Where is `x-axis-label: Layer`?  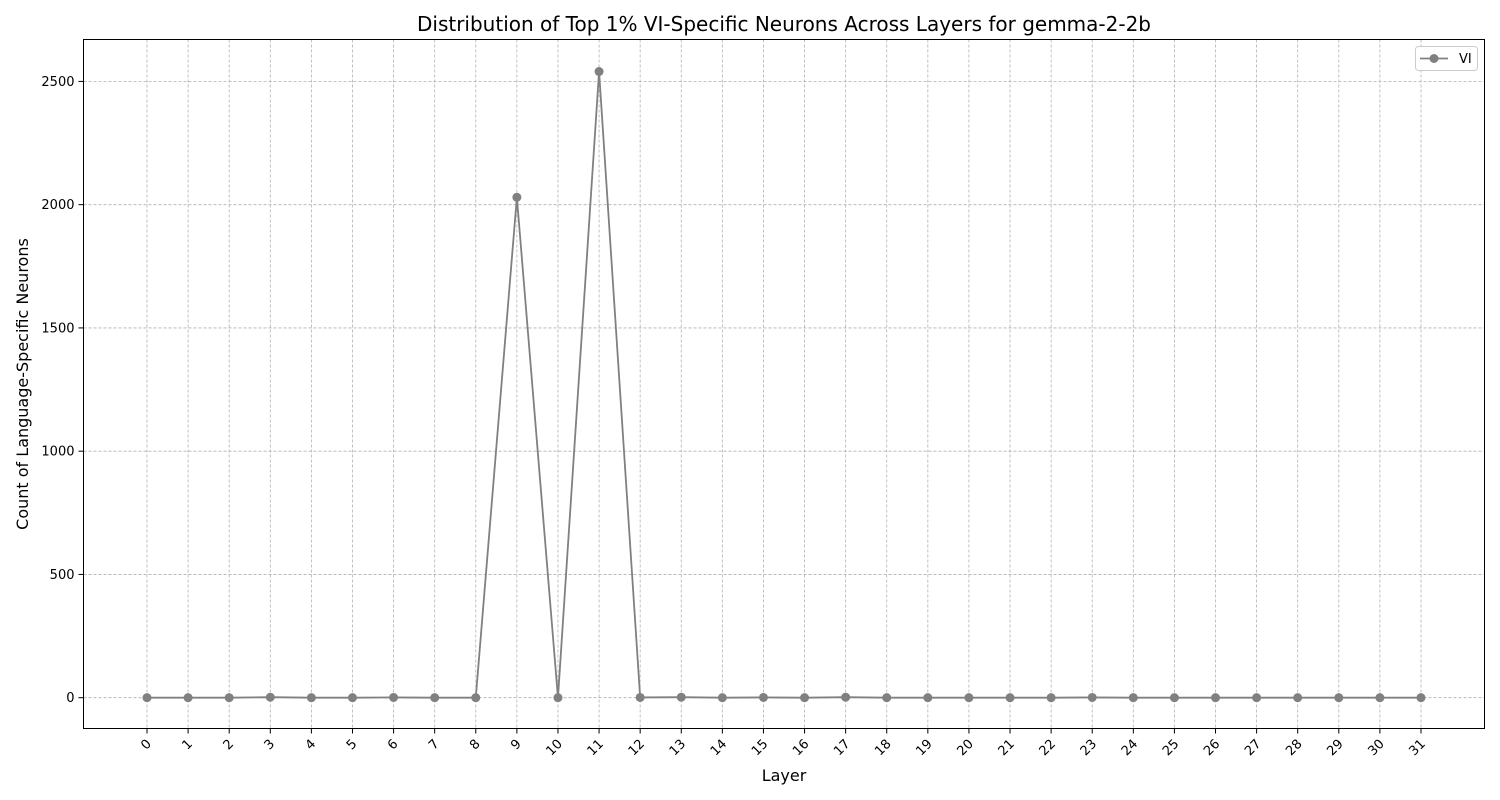
x-axis-label: Layer is located at coordinates (784, 775).